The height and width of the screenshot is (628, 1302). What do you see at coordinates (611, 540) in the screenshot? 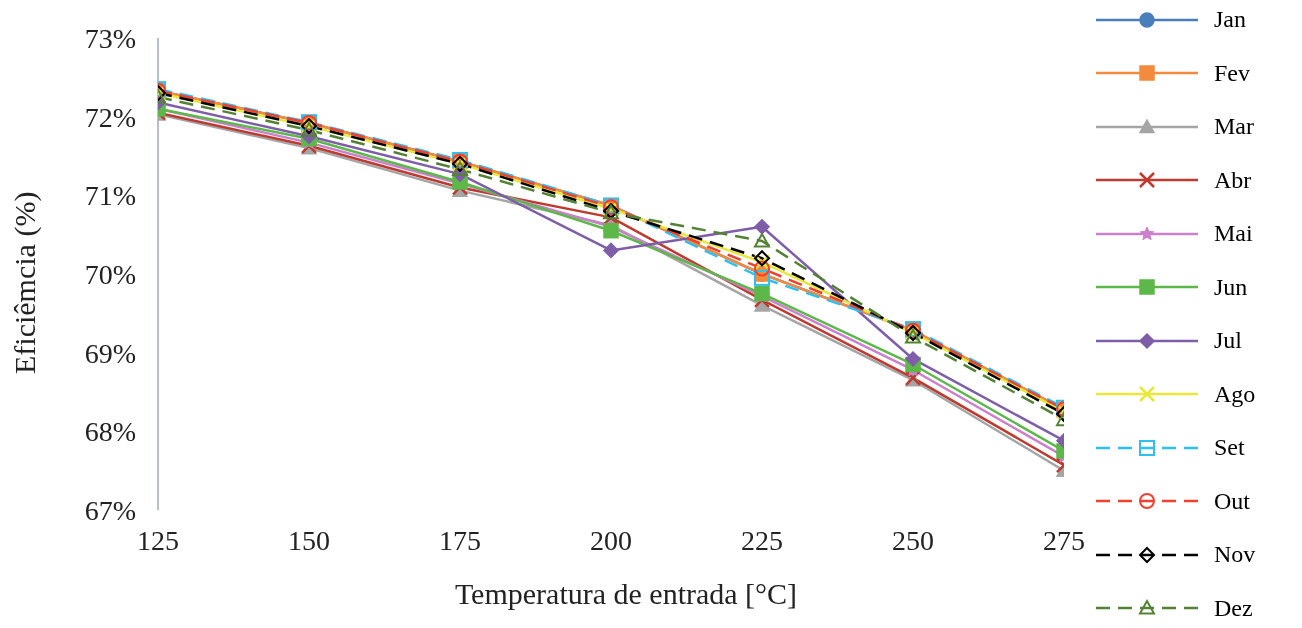
I see `x-tick-label: 200` at bounding box center [611, 540].